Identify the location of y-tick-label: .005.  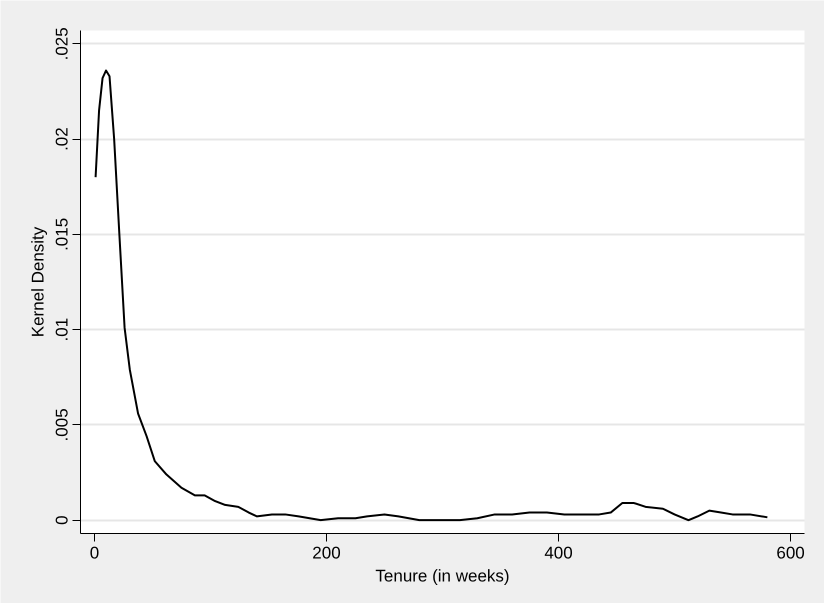
(62, 425).